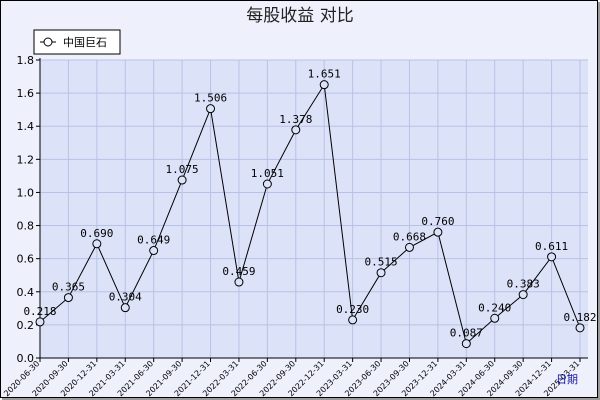 This screenshot has width=600, height=400. Describe the element at coordinates (567, 379) in the screenshot. I see `x-axis-label: 日期` at that location.